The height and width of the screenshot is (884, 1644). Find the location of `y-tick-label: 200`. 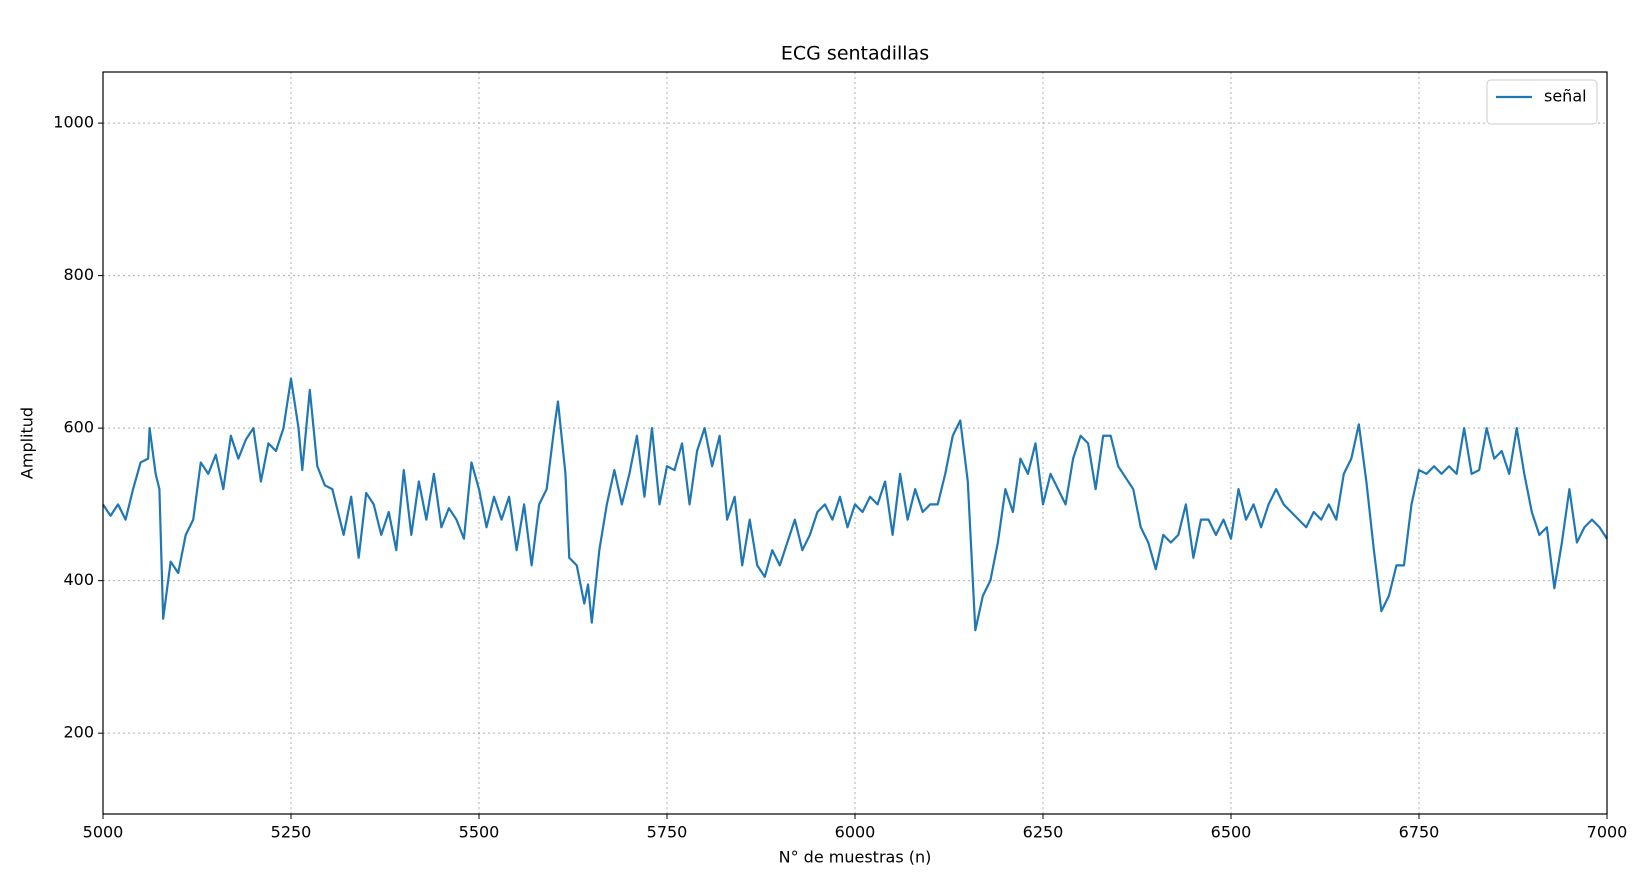

y-tick-label: 200 is located at coordinates (78, 732).